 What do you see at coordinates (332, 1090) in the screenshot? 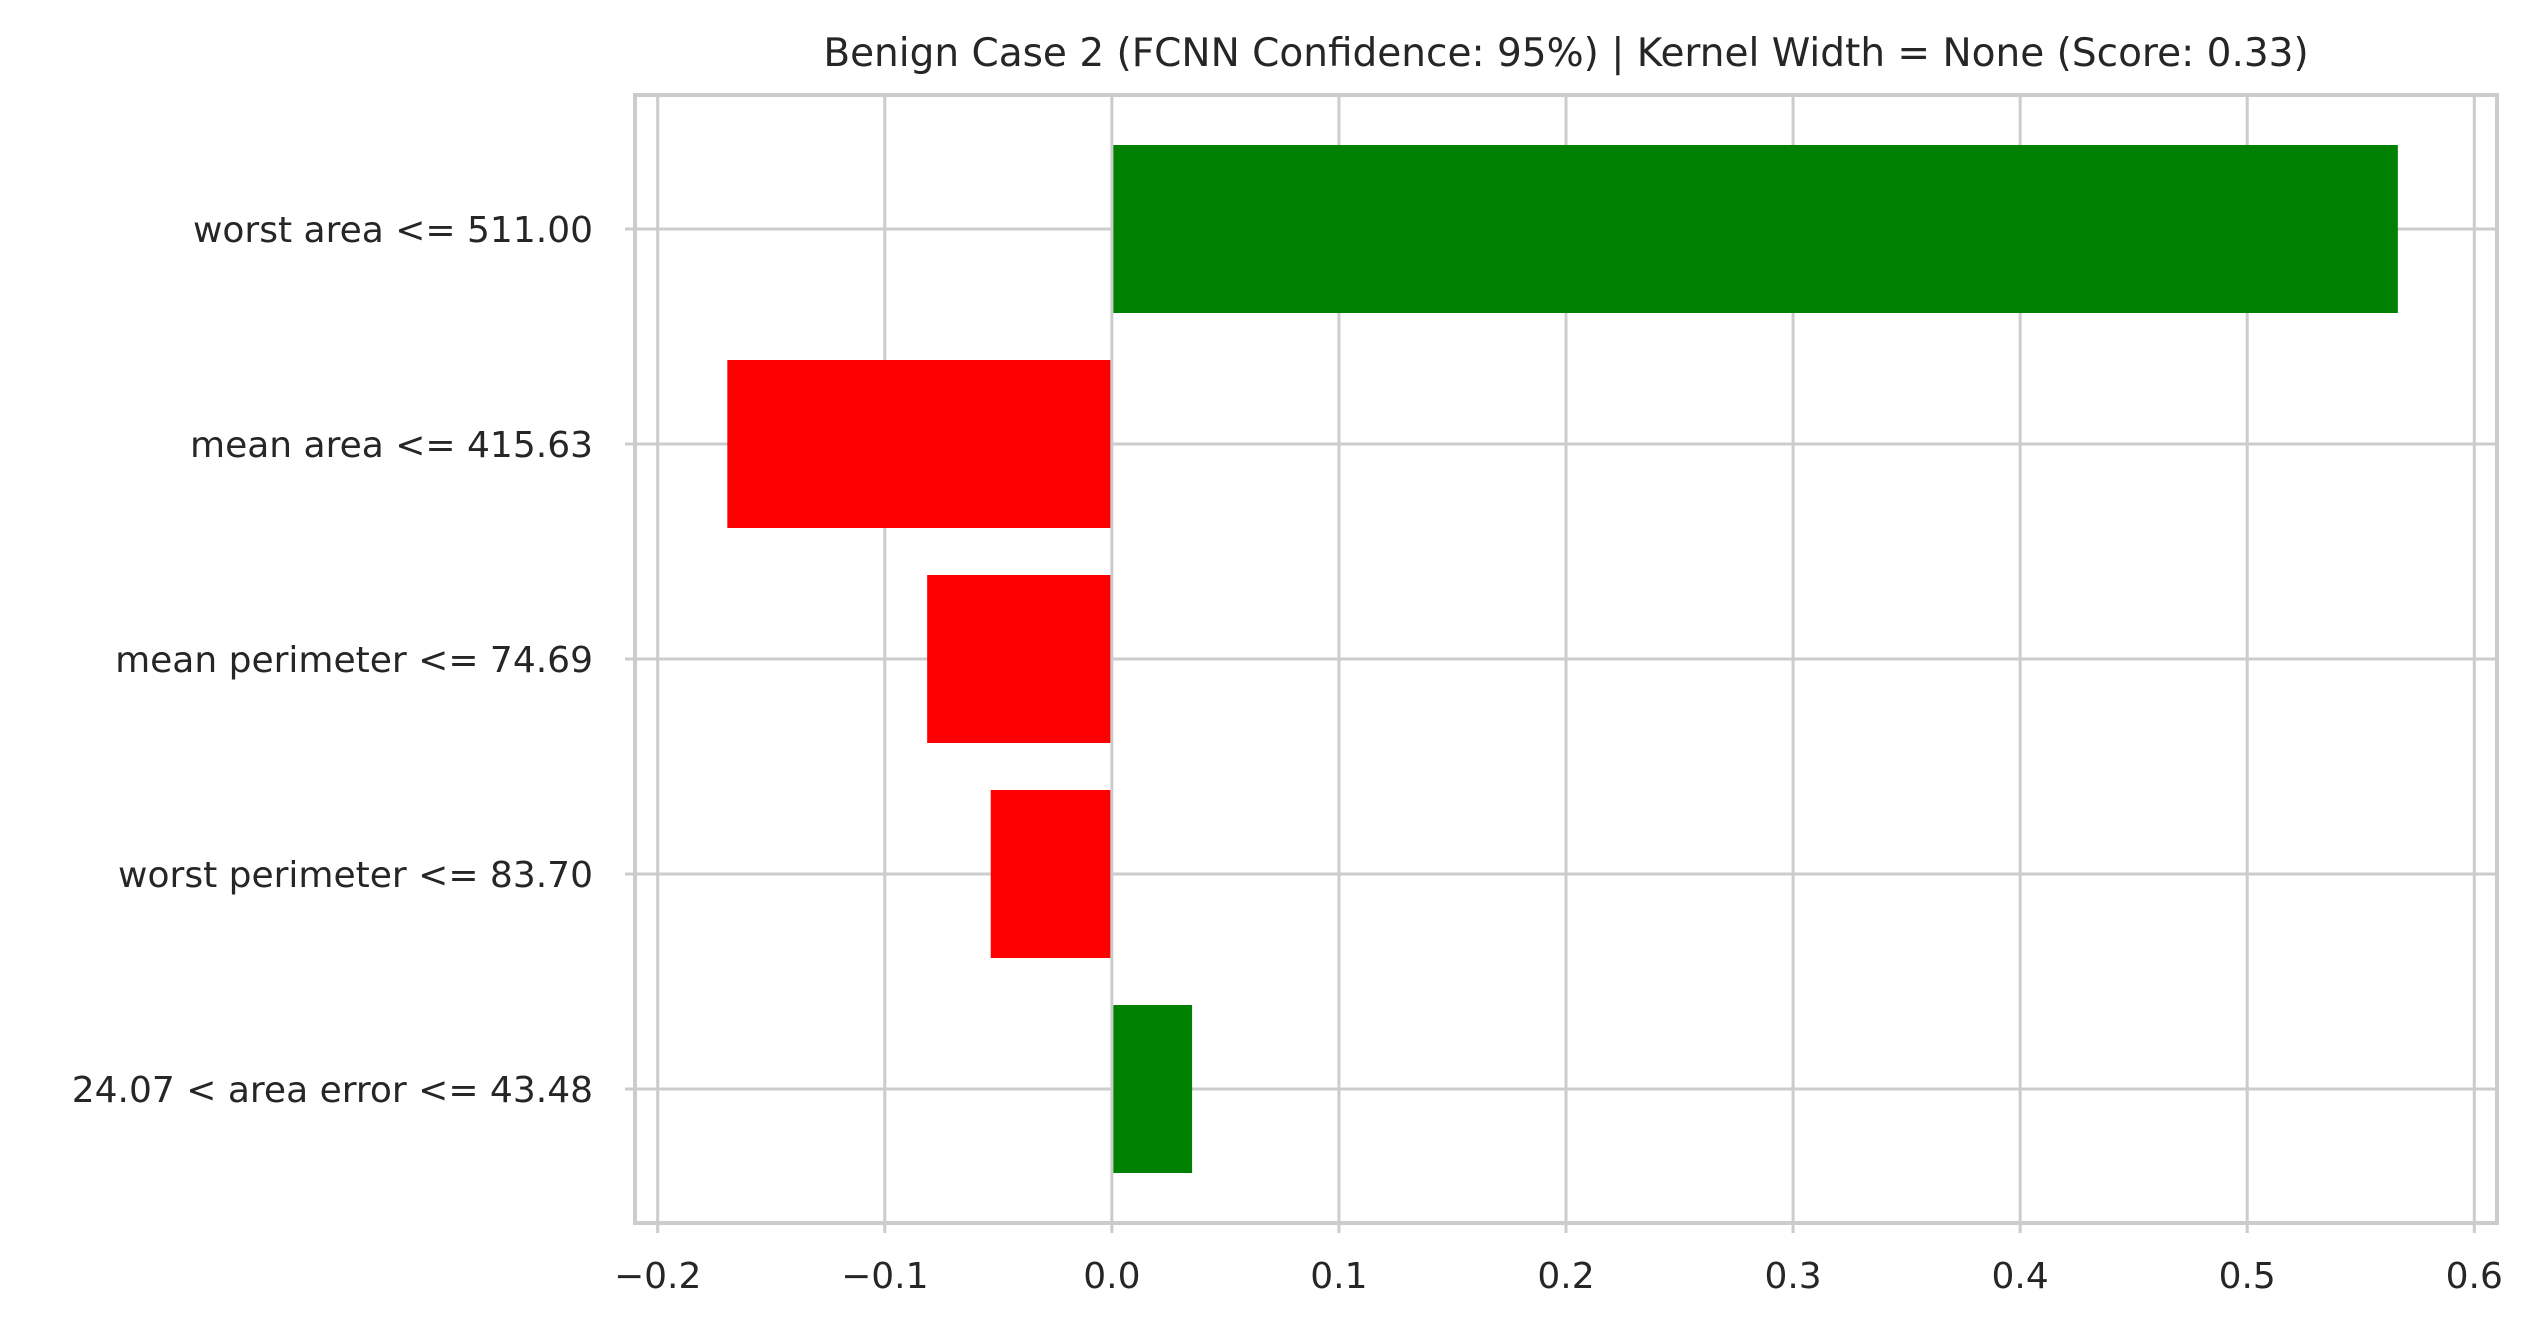
I see `y-tick-label: 24.07 < area error <= 43.48` at bounding box center [332, 1090].